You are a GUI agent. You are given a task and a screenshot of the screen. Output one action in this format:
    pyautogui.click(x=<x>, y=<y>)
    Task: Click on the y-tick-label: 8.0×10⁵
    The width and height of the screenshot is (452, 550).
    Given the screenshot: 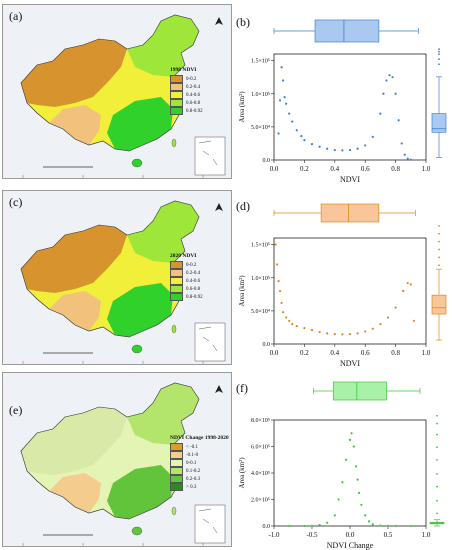 What is the action you would take?
    pyautogui.click(x=260, y=421)
    